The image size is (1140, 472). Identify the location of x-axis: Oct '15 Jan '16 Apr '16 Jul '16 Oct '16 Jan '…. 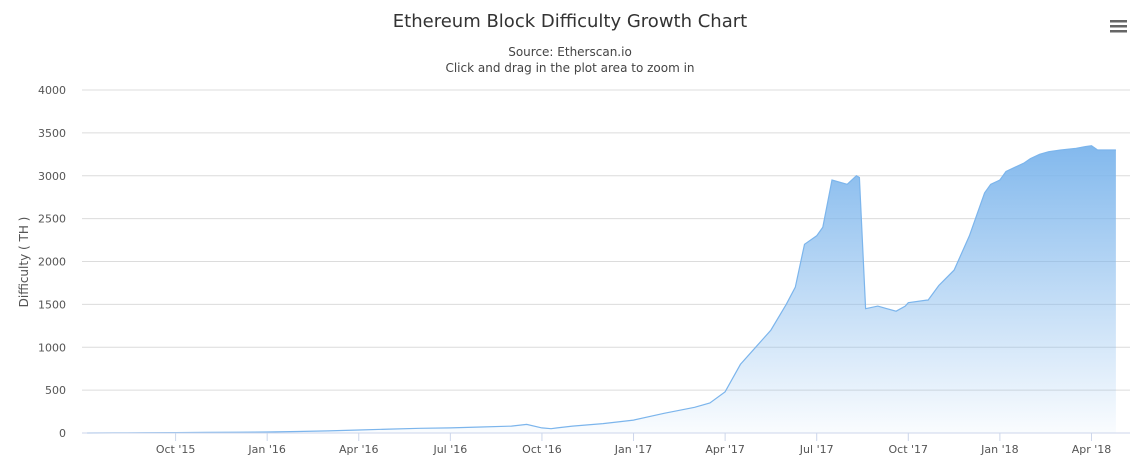
(606, 444).